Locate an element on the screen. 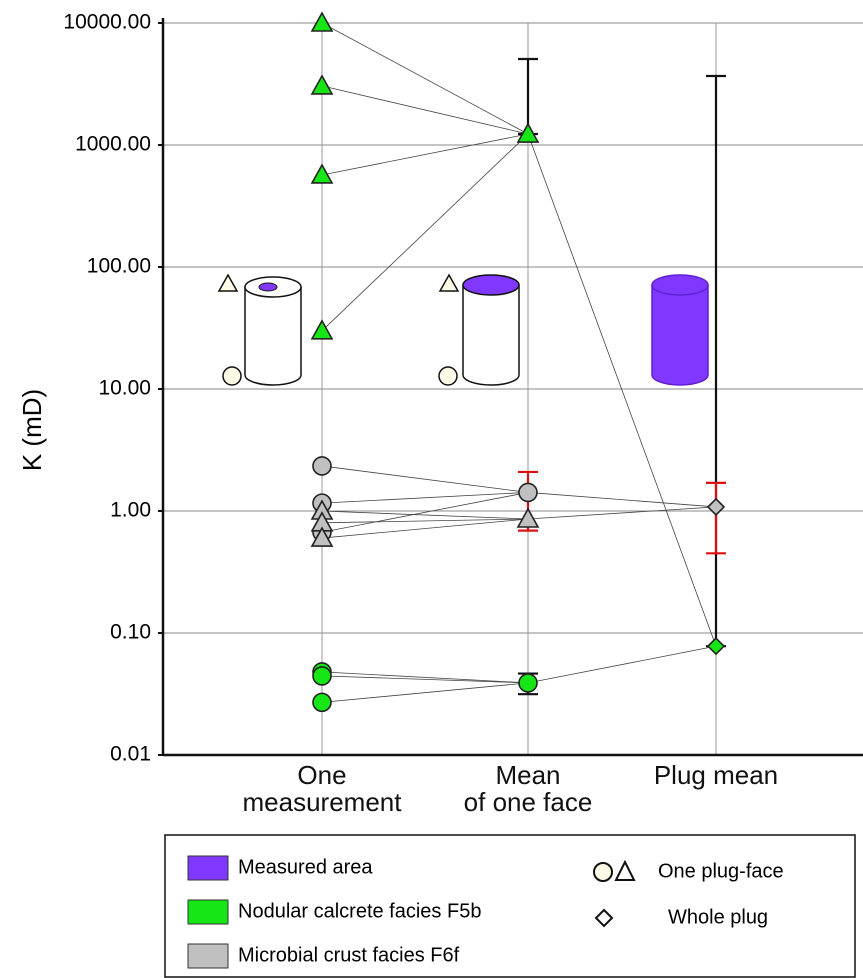 This screenshot has height=978, width=863. y-tick-label: 100.00 is located at coordinates (119, 266).